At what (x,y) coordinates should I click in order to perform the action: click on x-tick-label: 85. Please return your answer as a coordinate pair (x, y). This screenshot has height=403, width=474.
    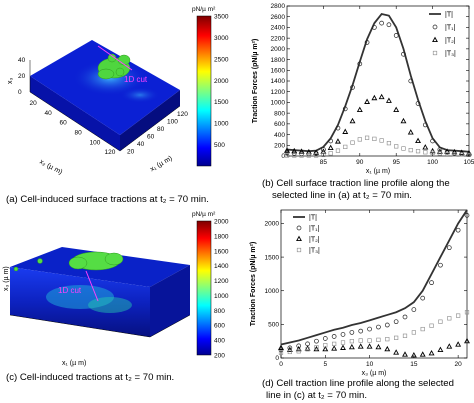
    Looking at the image, I should click on (324, 162).